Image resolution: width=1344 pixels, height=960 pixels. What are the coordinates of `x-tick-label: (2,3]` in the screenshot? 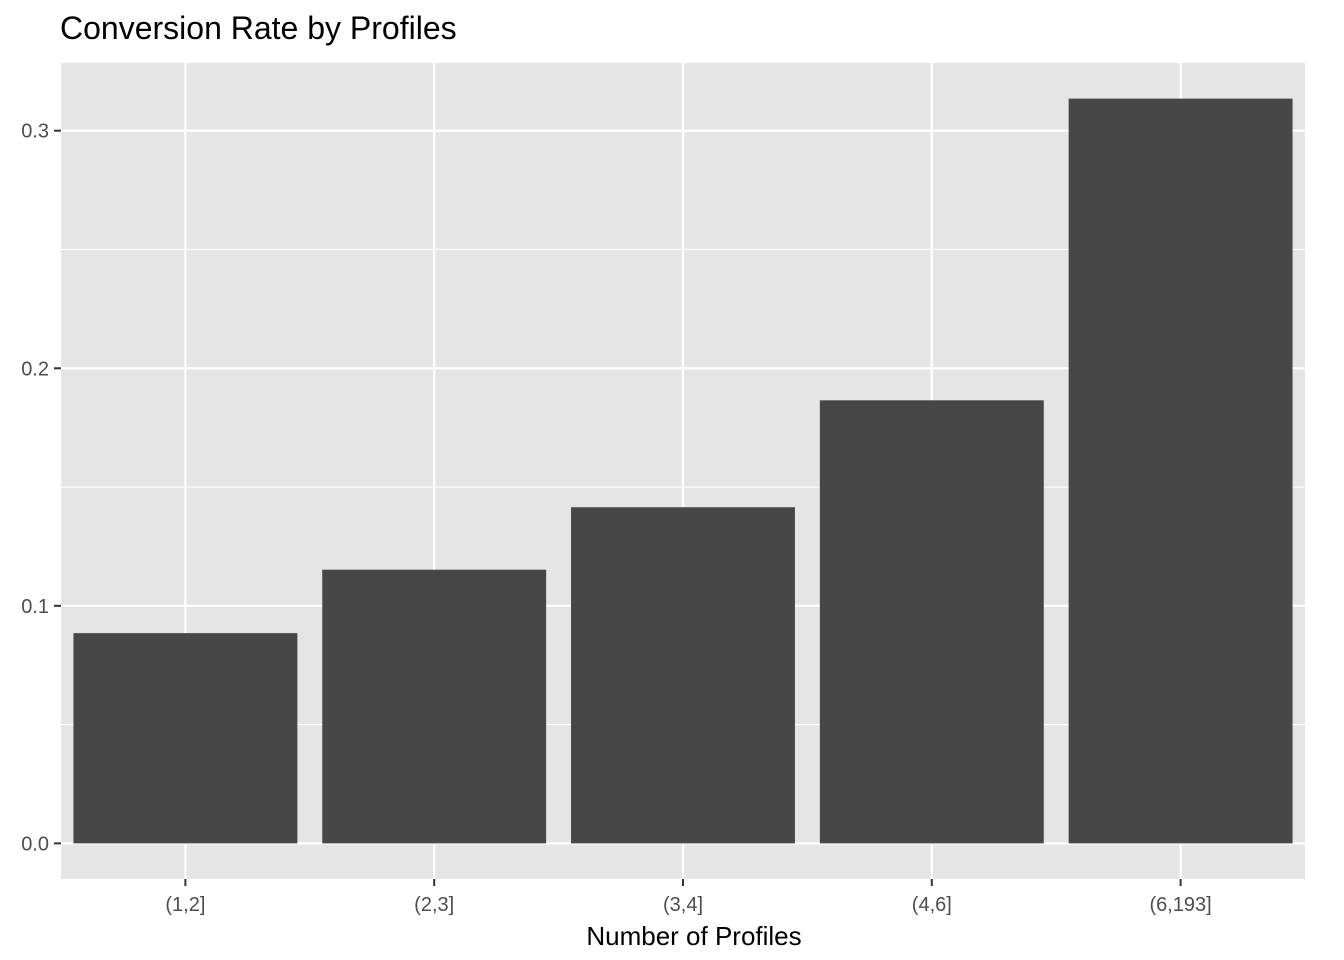 It's located at (434, 905).